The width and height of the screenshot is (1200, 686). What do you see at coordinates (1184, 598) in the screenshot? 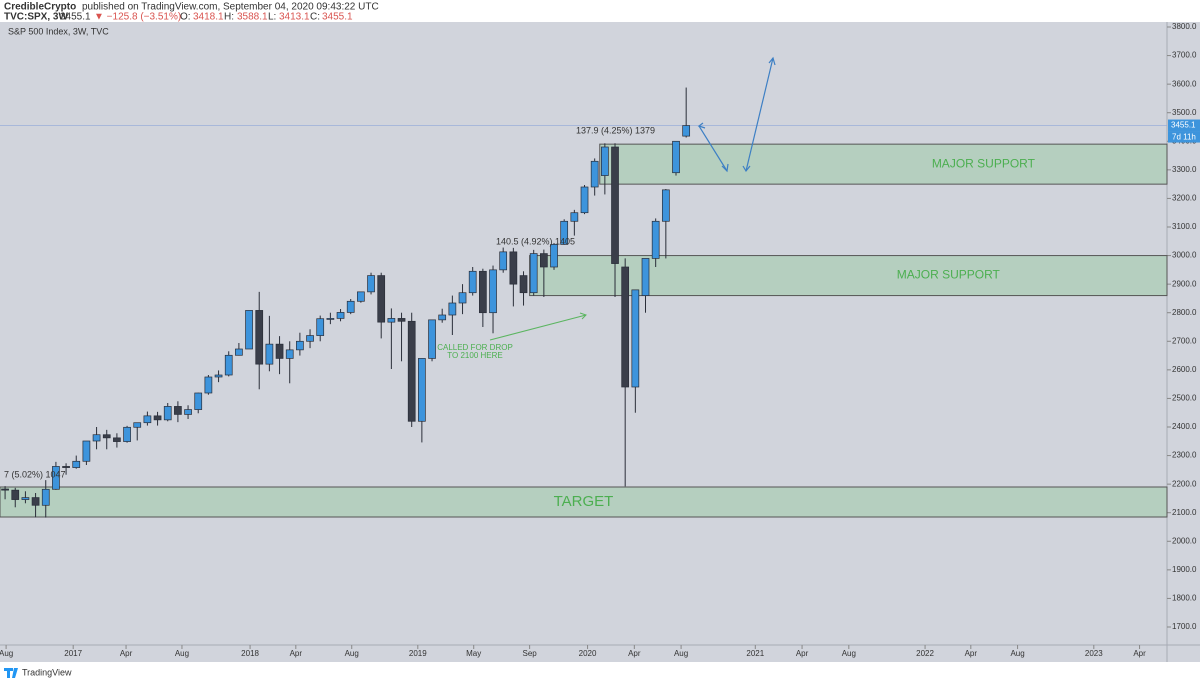
I see `y-tick-label: 1800.0` at bounding box center [1184, 598].